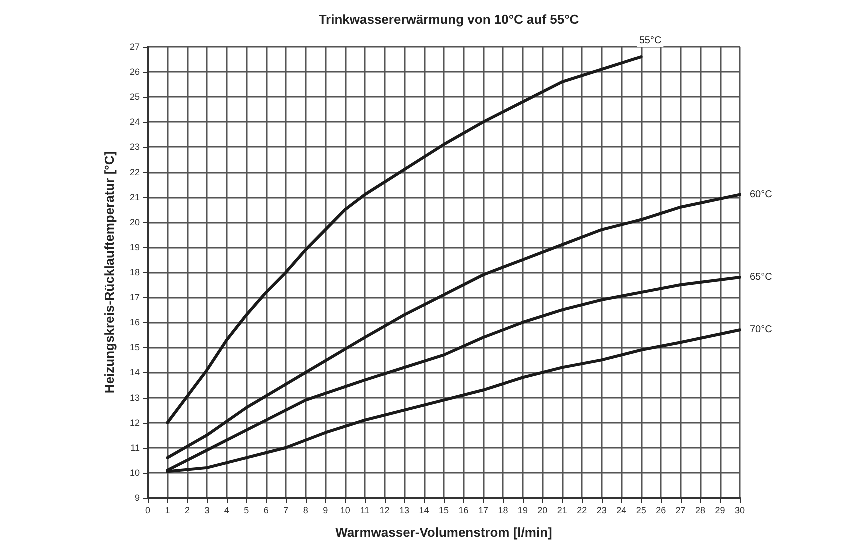 Image resolution: width=865 pixels, height=544 pixels. Describe the element at coordinates (325, 511) in the screenshot. I see `x-tick-label: 9` at that location.